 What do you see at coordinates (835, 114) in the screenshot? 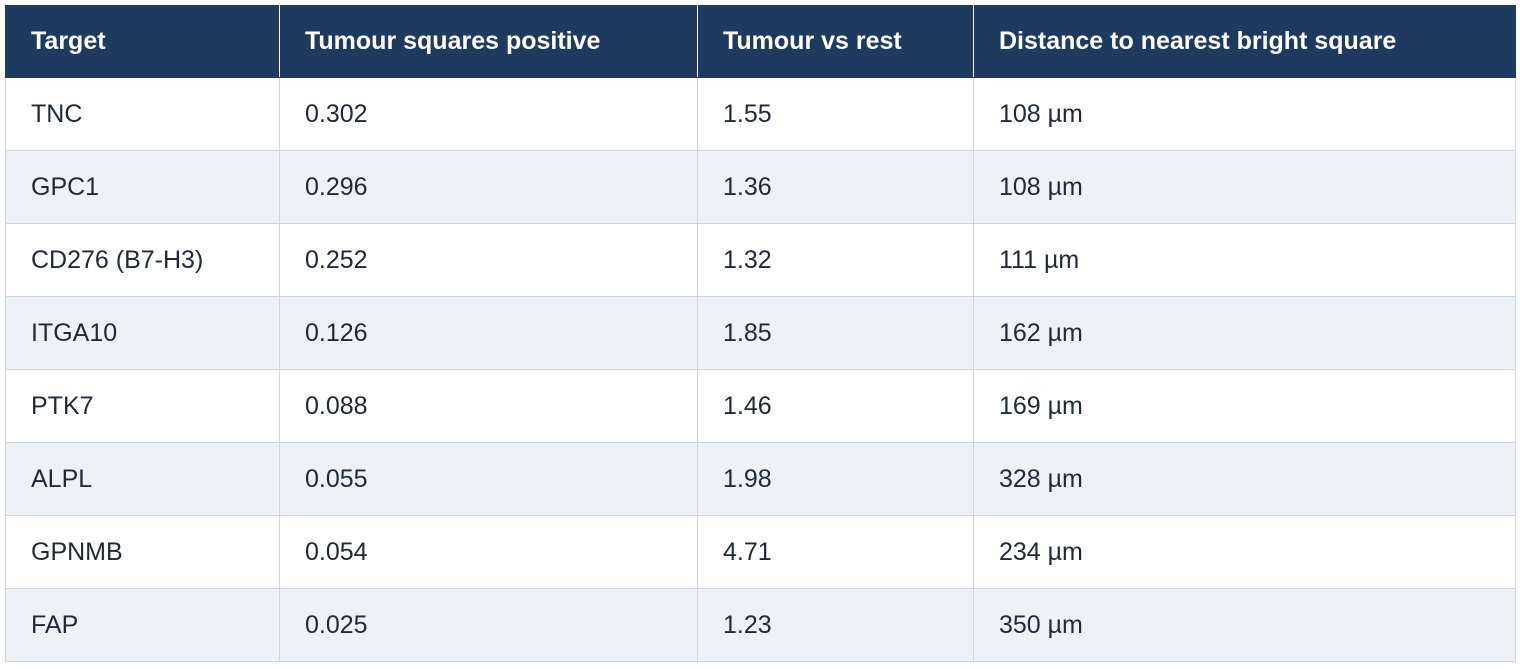
I see `table-cell: 1.55` at bounding box center [835, 114].